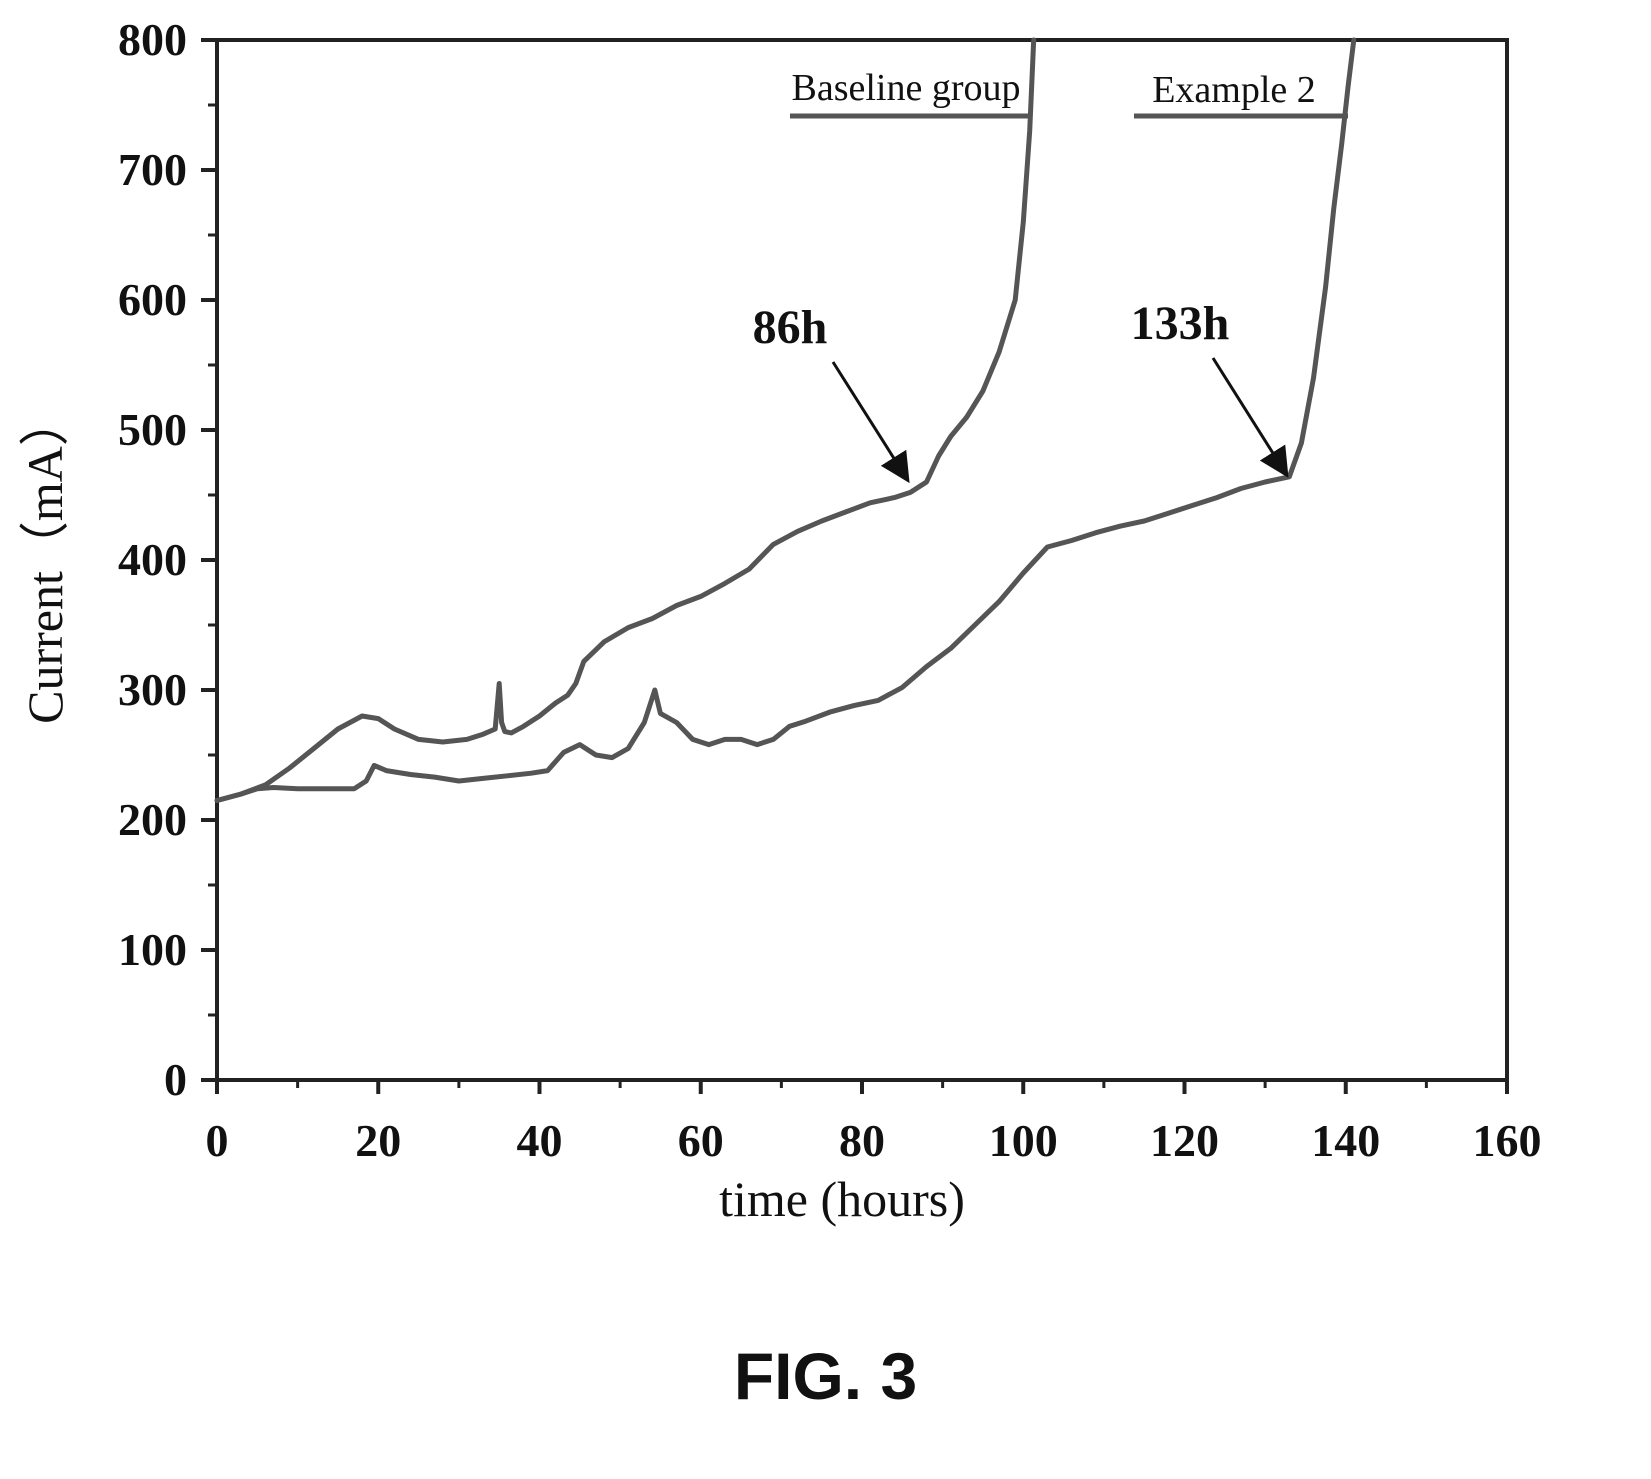 The height and width of the screenshot is (1479, 1651). Describe the element at coordinates (862, 1140) in the screenshot. I see `x-tick-label: 80` at that location.